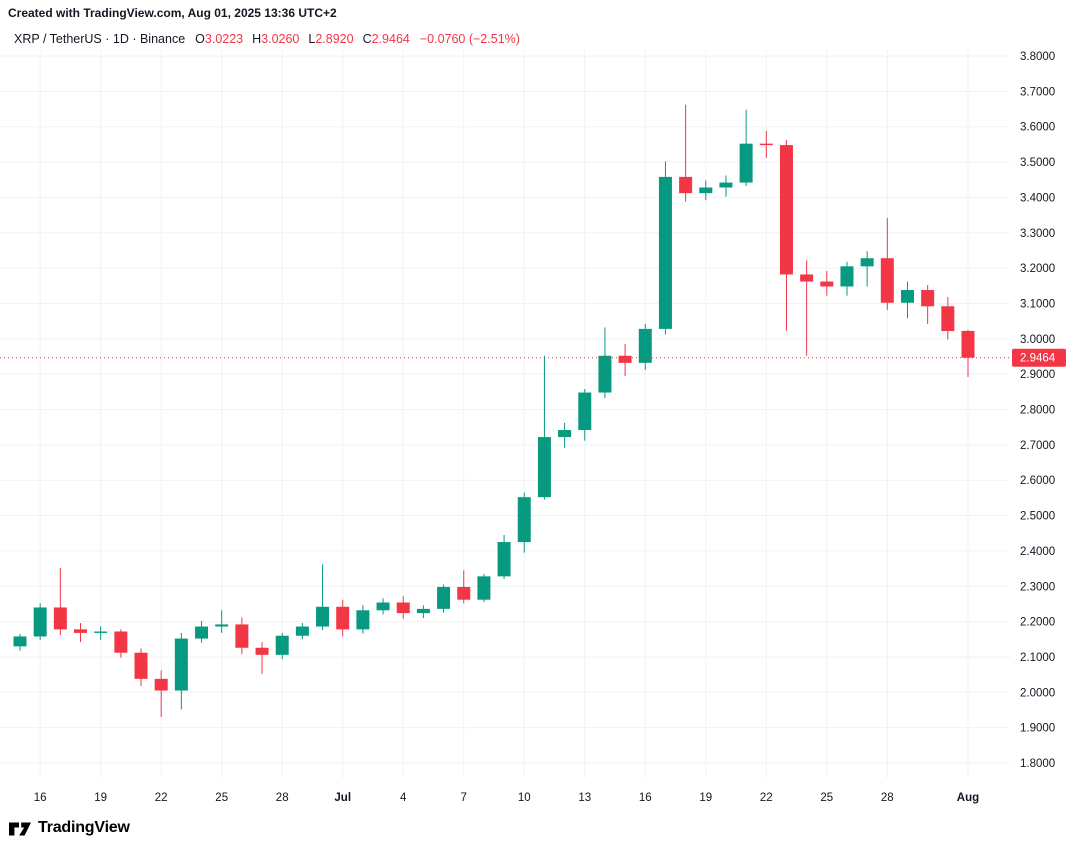 This screenshot has height=848, width=1078. What do you see at coordinates (1037, 729) in the screenshot?
I see `price-label: 1.9000` at bounding box center [1037, 729].